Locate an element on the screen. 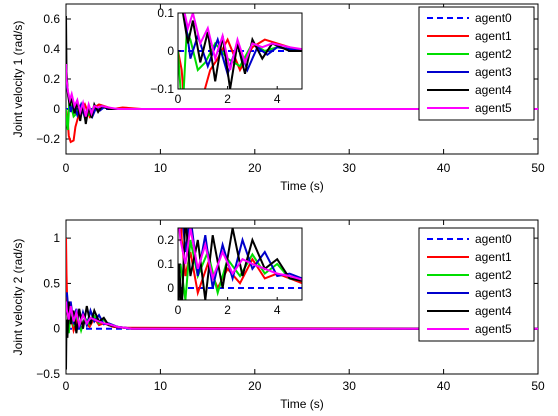  inset-plot: 0 2 4 0 0.1 0.2 is located at coordinates (230, 272).